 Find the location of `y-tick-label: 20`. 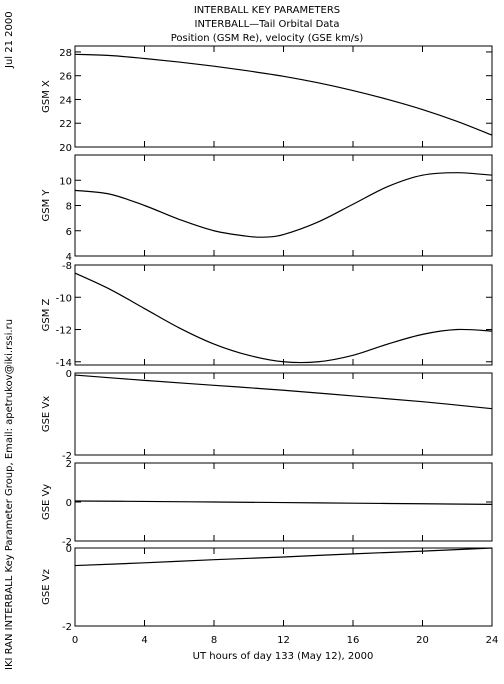

y-tick-label: 20 is located at coordinates (65, 148).